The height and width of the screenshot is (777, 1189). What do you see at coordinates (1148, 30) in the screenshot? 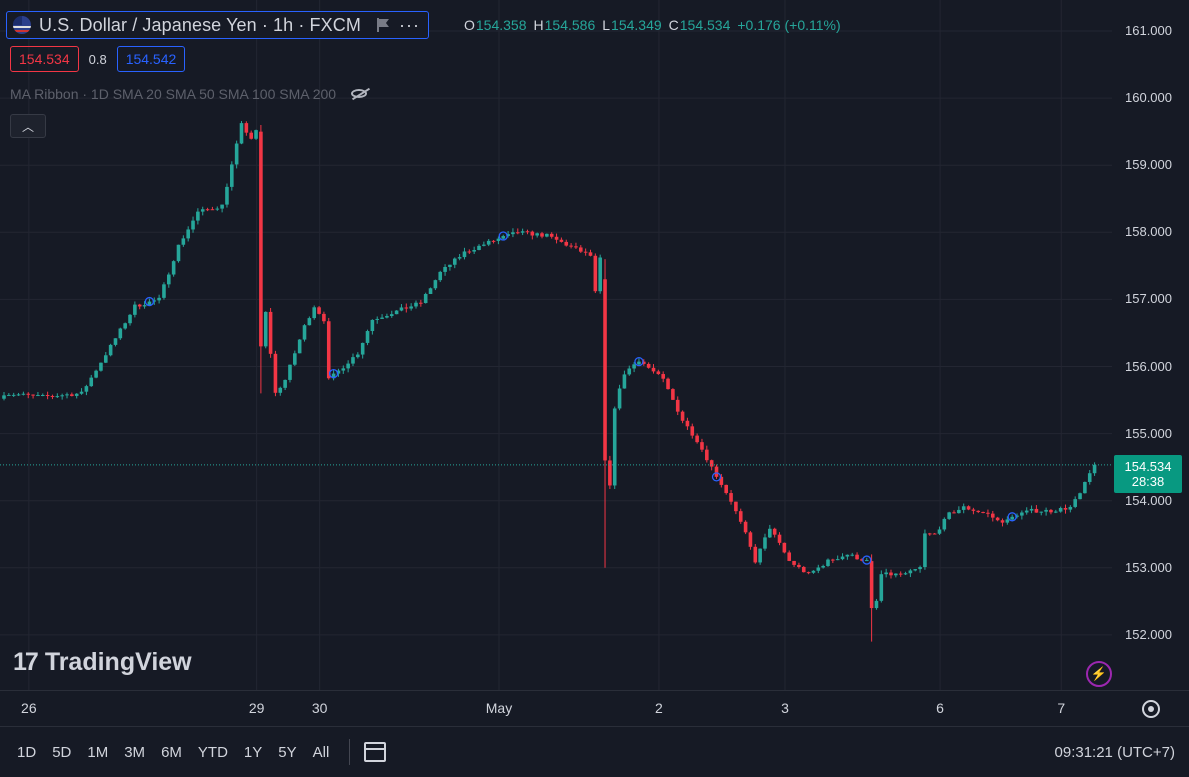
I see `y-tick-label: 161.000` at bounding box center [1148, 30].